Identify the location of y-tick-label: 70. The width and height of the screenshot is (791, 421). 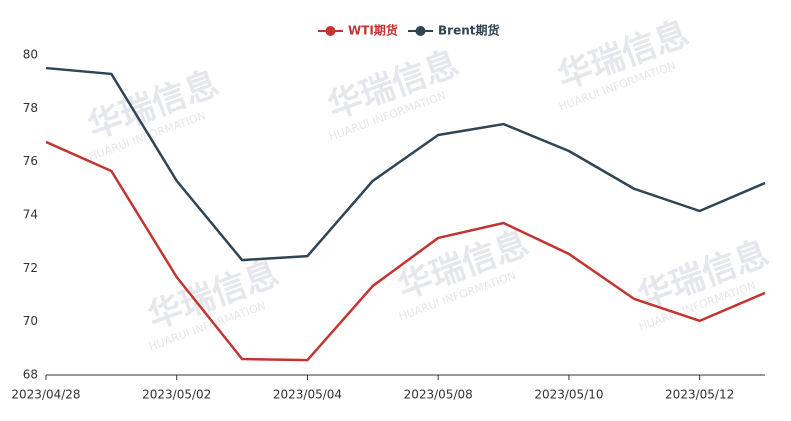
(30, 321).